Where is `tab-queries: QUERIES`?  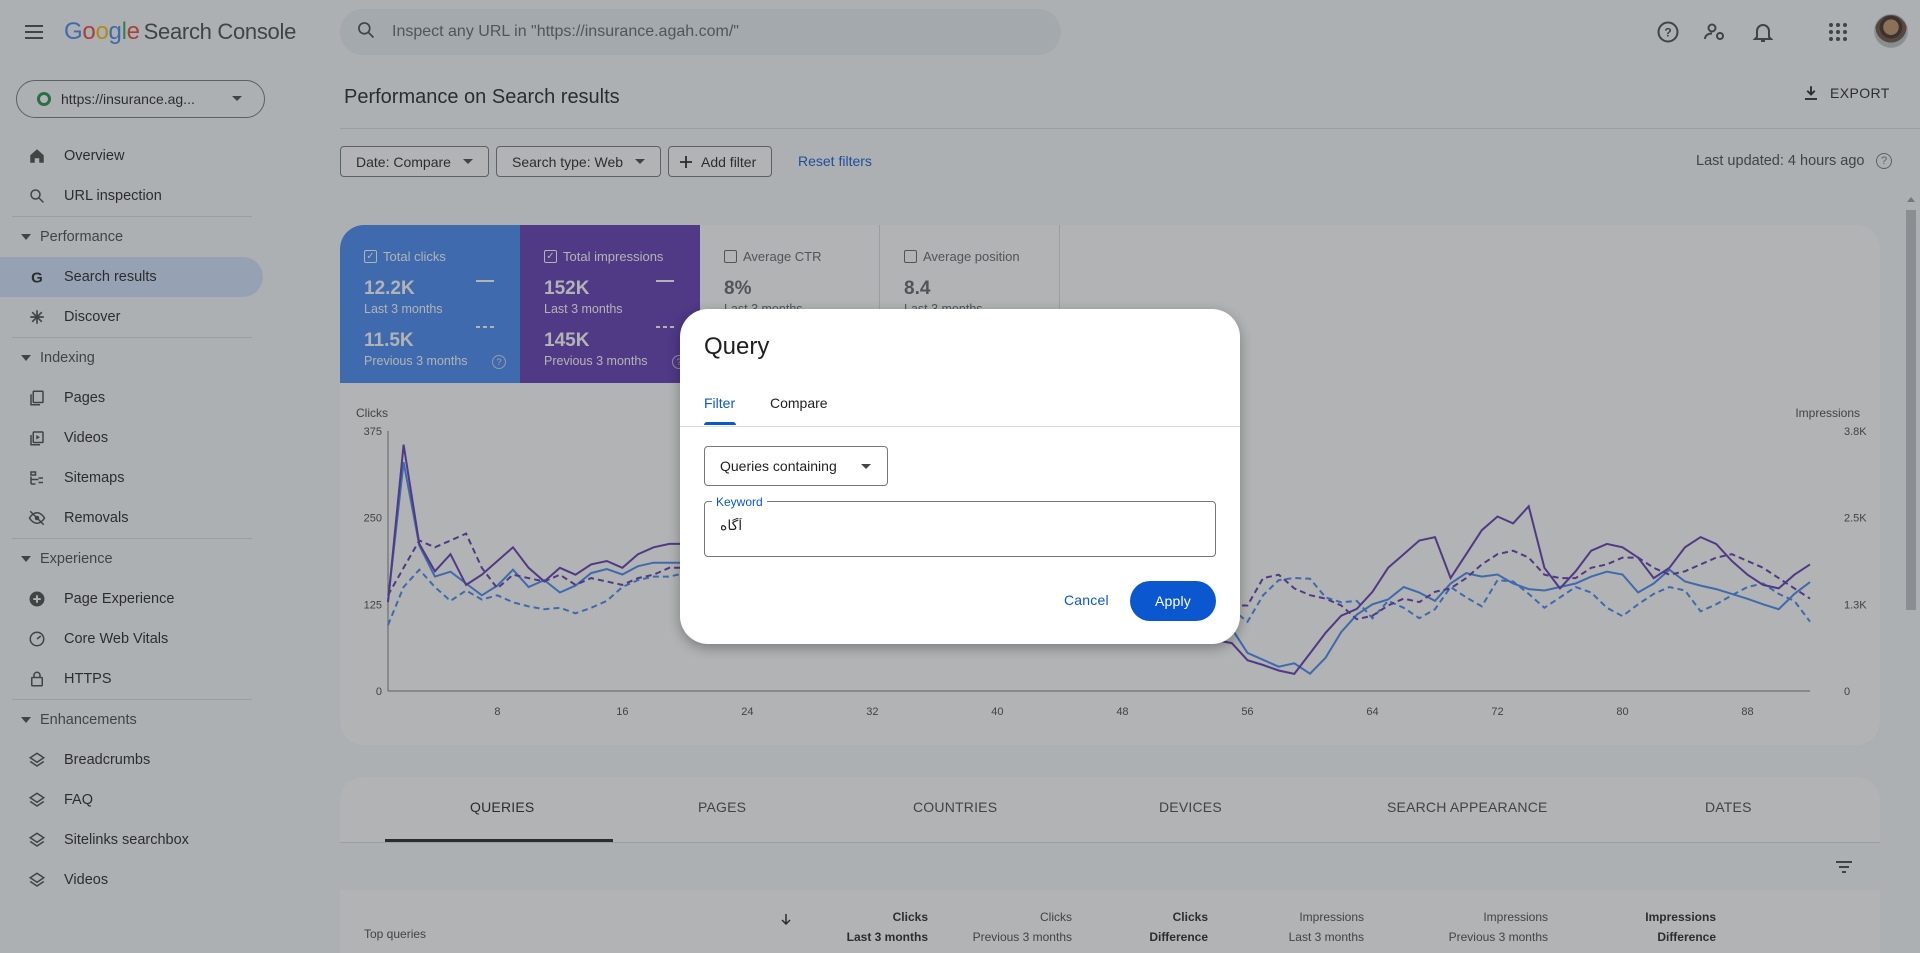
tab-queries: QUERIES is located at coordinates (502, 807).